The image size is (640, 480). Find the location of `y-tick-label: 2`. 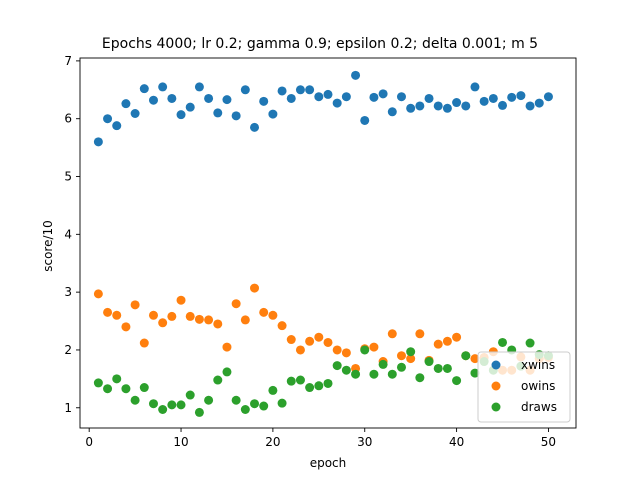

y-tick-label: 2 is located at coordinates (68, 350).